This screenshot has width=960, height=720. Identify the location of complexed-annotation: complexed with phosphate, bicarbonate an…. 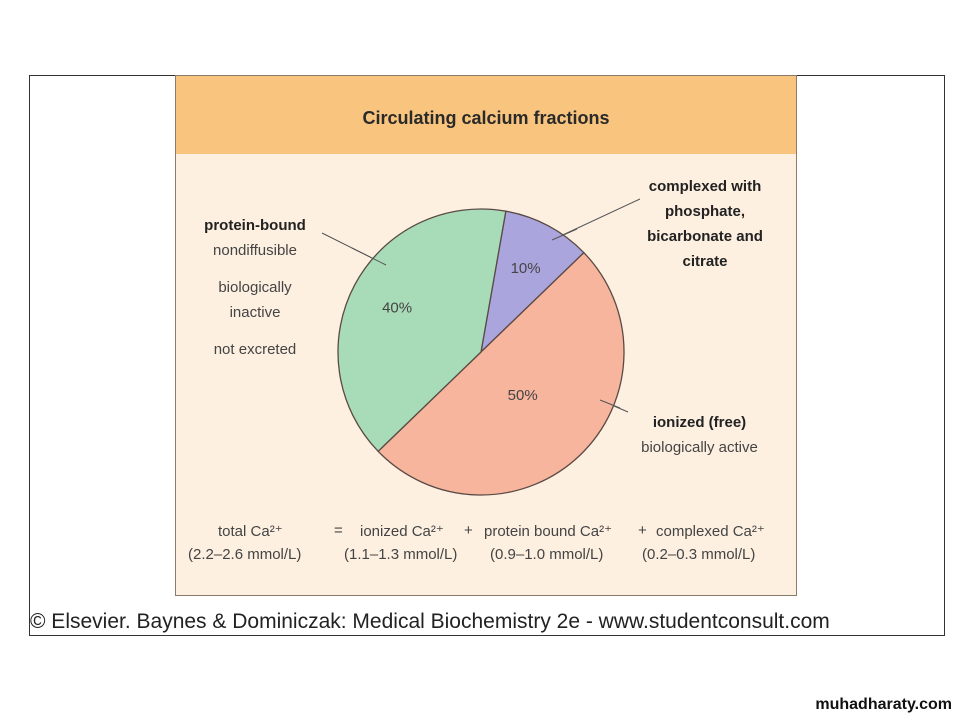
(705, 224).